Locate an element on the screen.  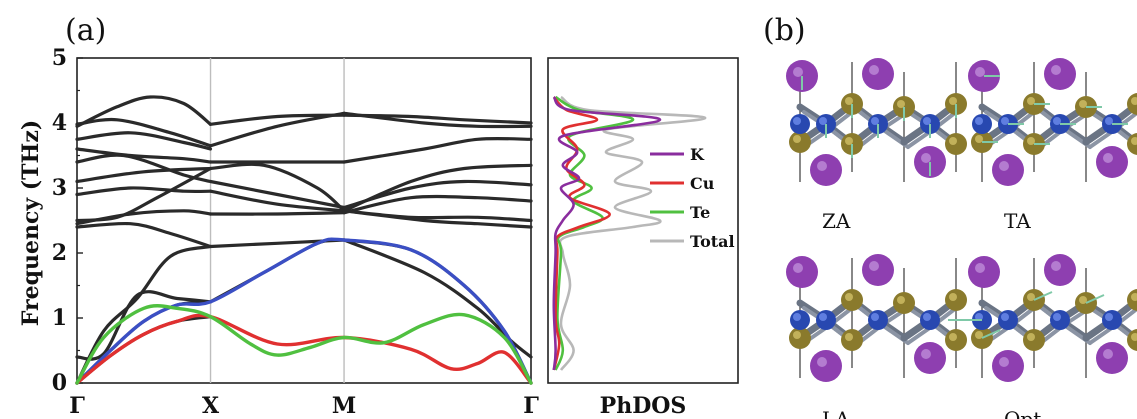
high-symmetry-lines is located at coordinates (277, 220).